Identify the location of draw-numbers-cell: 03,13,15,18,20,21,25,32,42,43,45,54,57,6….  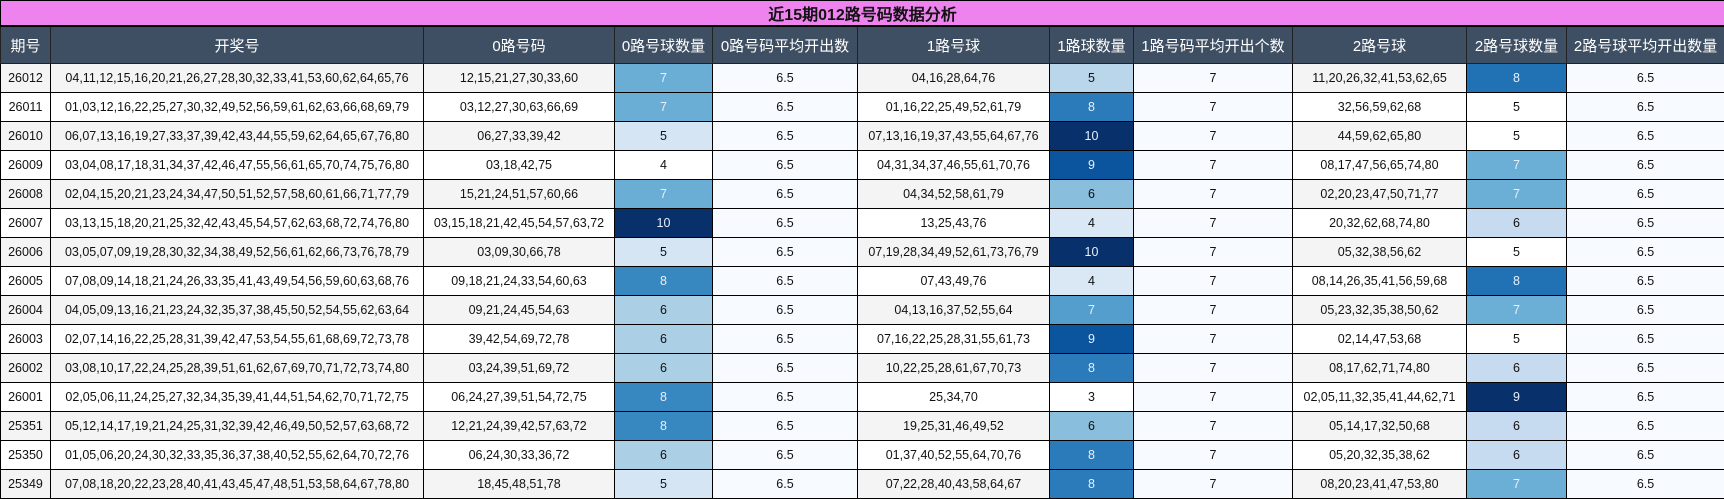
(237, 223).